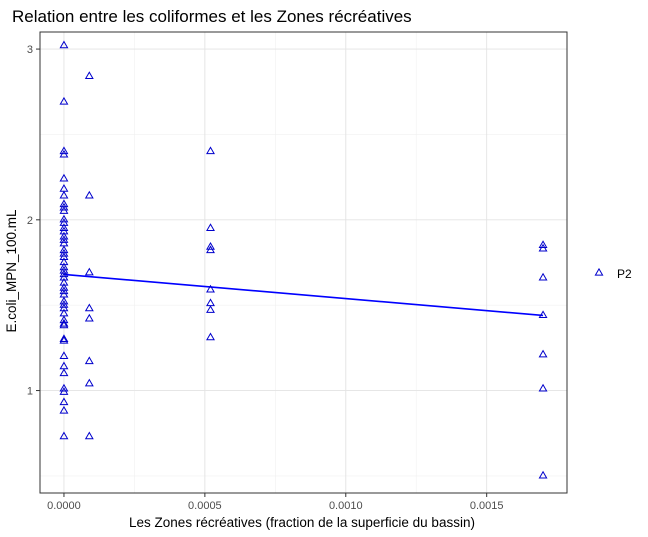 This screenshot has width=648, height=537. Describe the element at coordinates (346, 506) in the screenshot. I see `x-tick-label: 0.0010` at that location.